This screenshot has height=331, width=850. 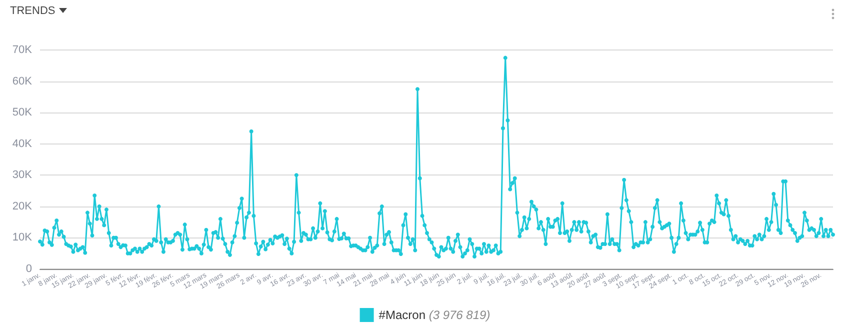 I want to click on y-tick-label: 0, so click(x=29, y=269).